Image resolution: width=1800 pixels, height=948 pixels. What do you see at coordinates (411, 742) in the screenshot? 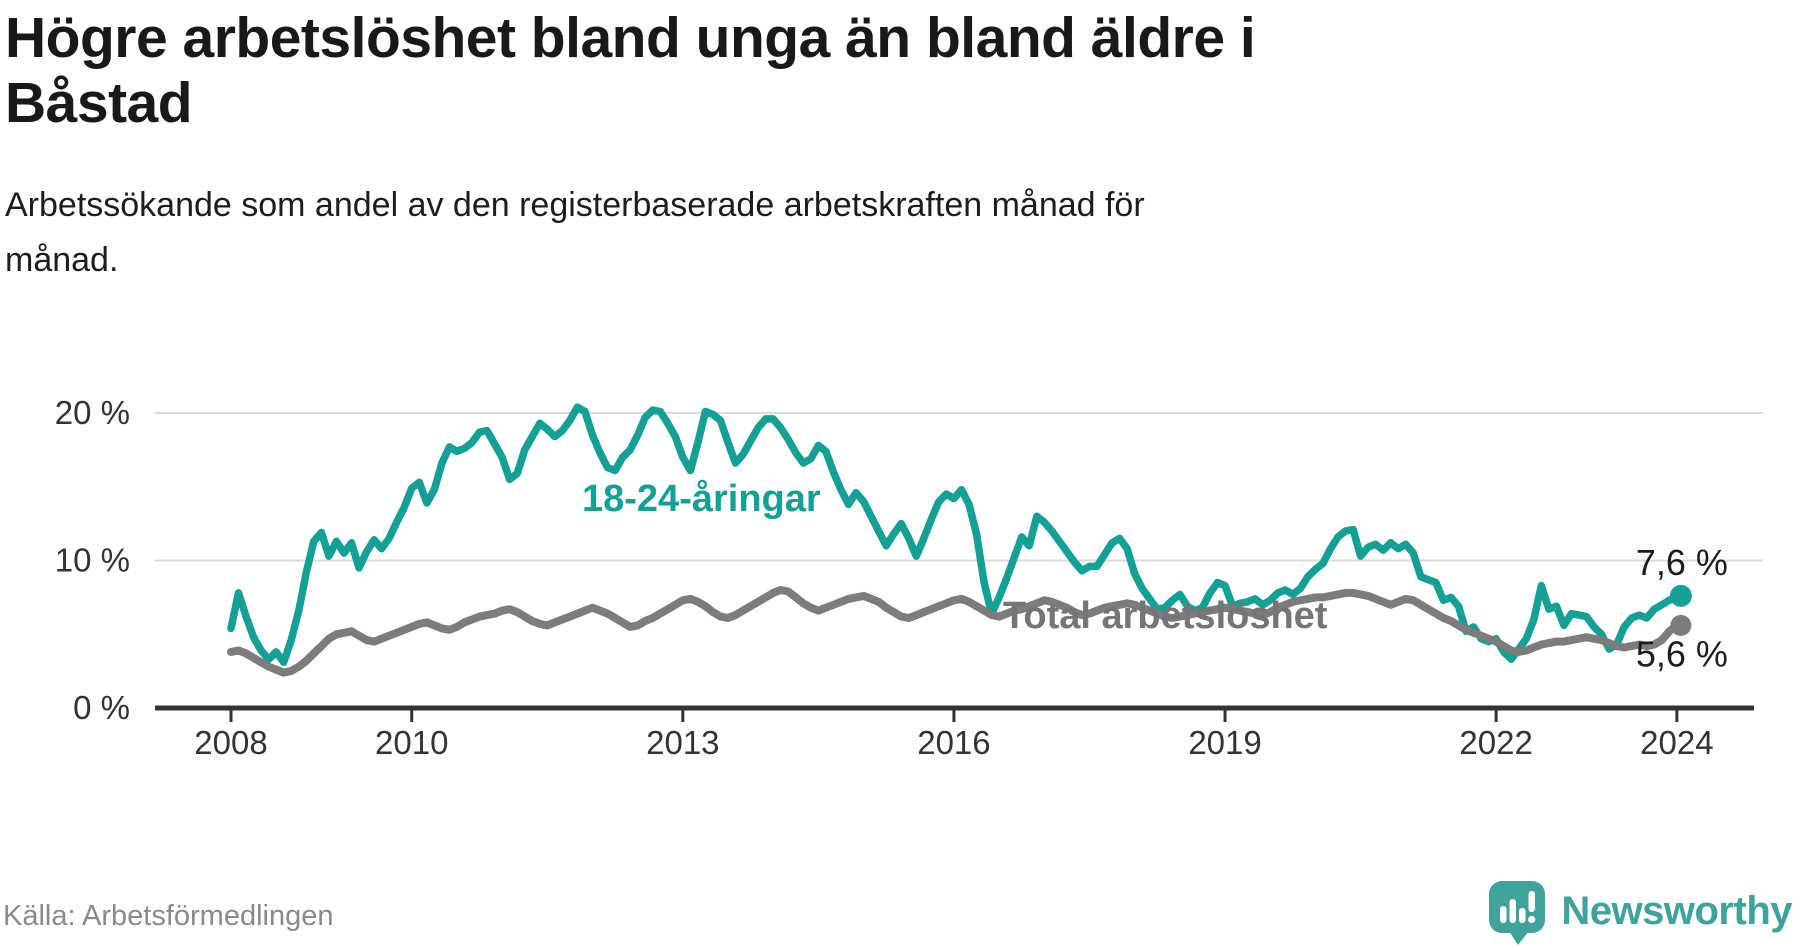
I see `x-axis-label-2010: 2010` at bounding box center [411, 742].